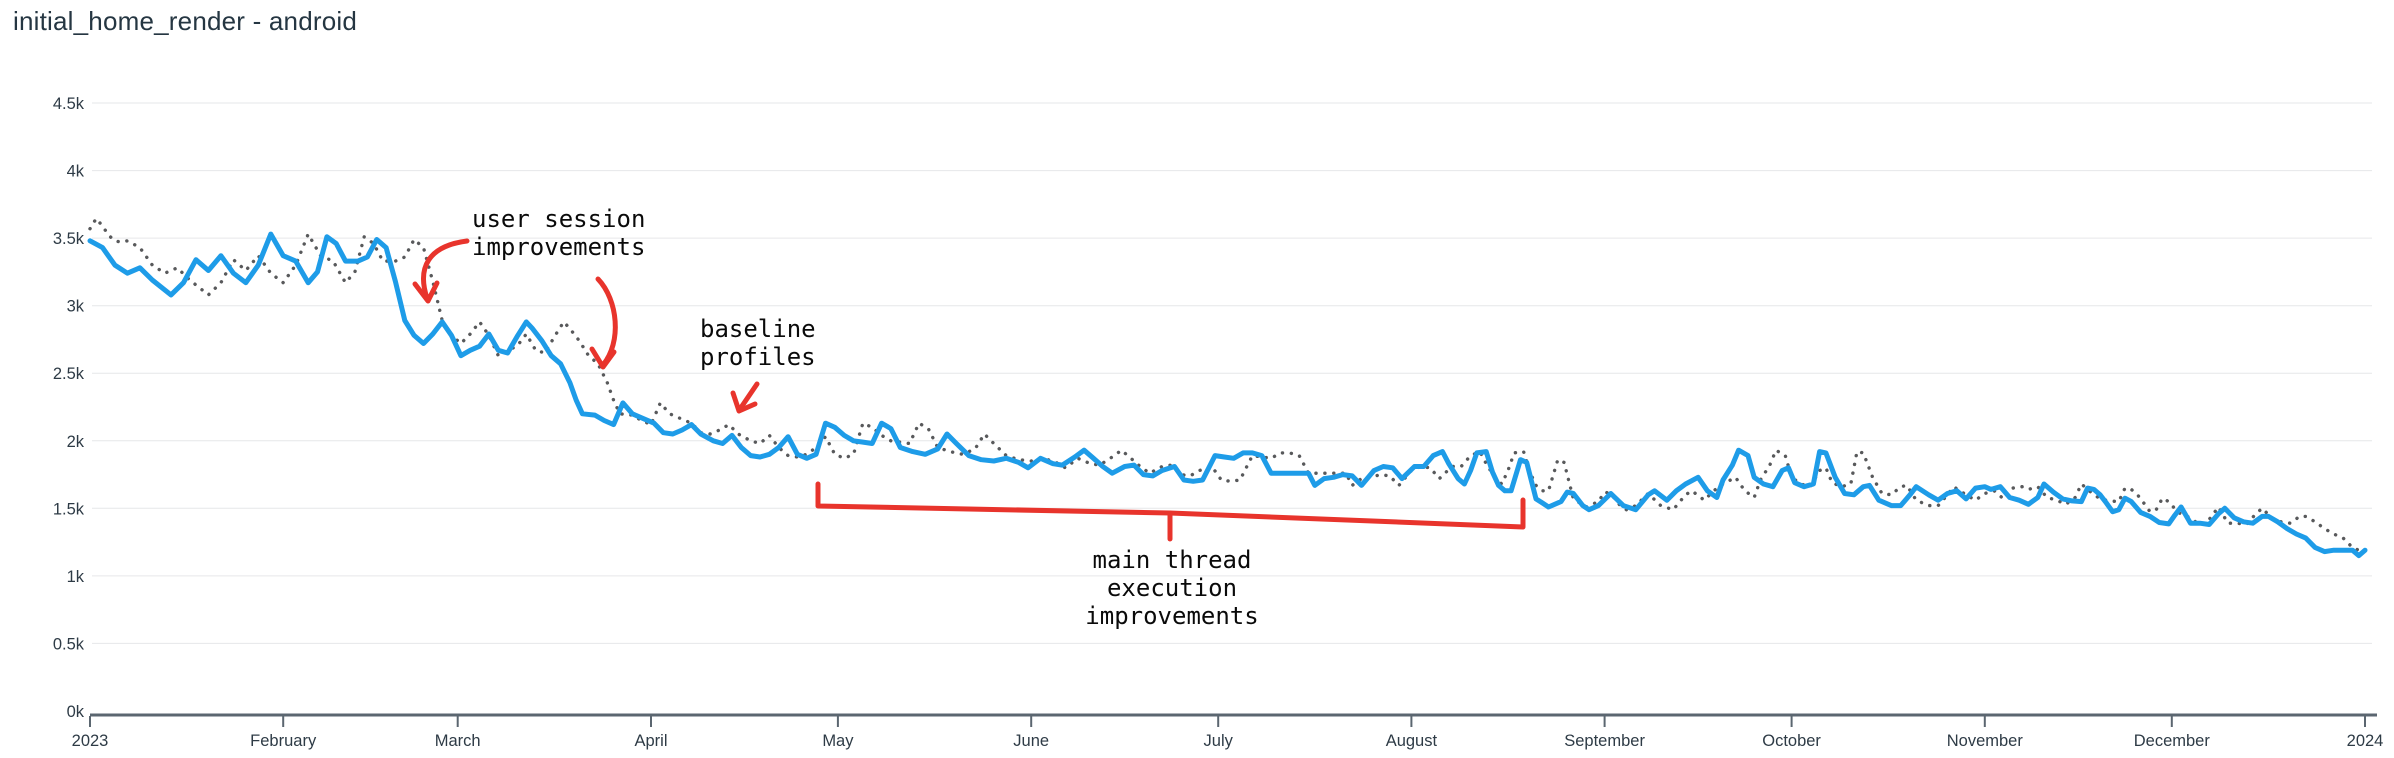 This screenshot has height=758, width=2394. I want to click on y-tick-label: 4k, so click(76, 172).